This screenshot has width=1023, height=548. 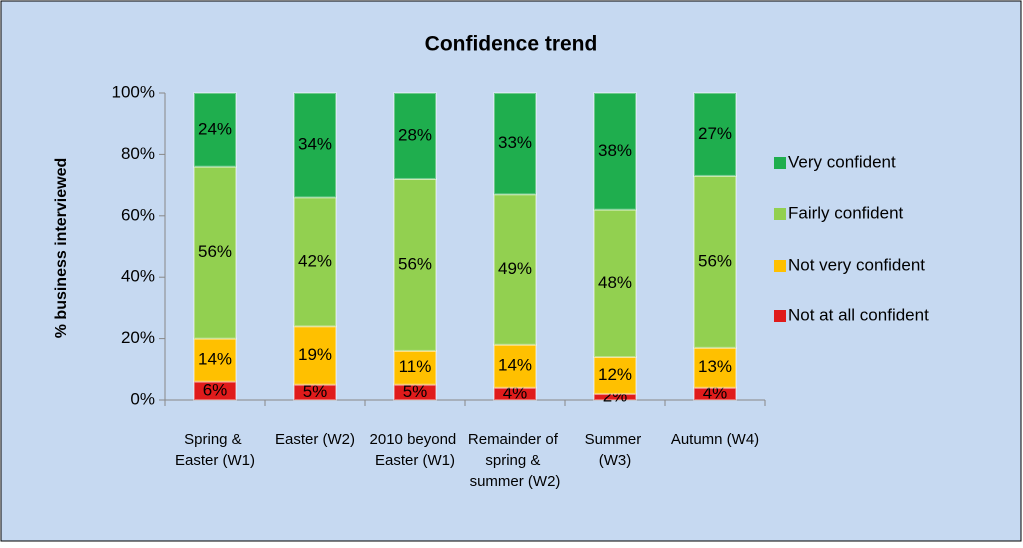 I want to click on data-label: 24%, so click(x=215, y=128).